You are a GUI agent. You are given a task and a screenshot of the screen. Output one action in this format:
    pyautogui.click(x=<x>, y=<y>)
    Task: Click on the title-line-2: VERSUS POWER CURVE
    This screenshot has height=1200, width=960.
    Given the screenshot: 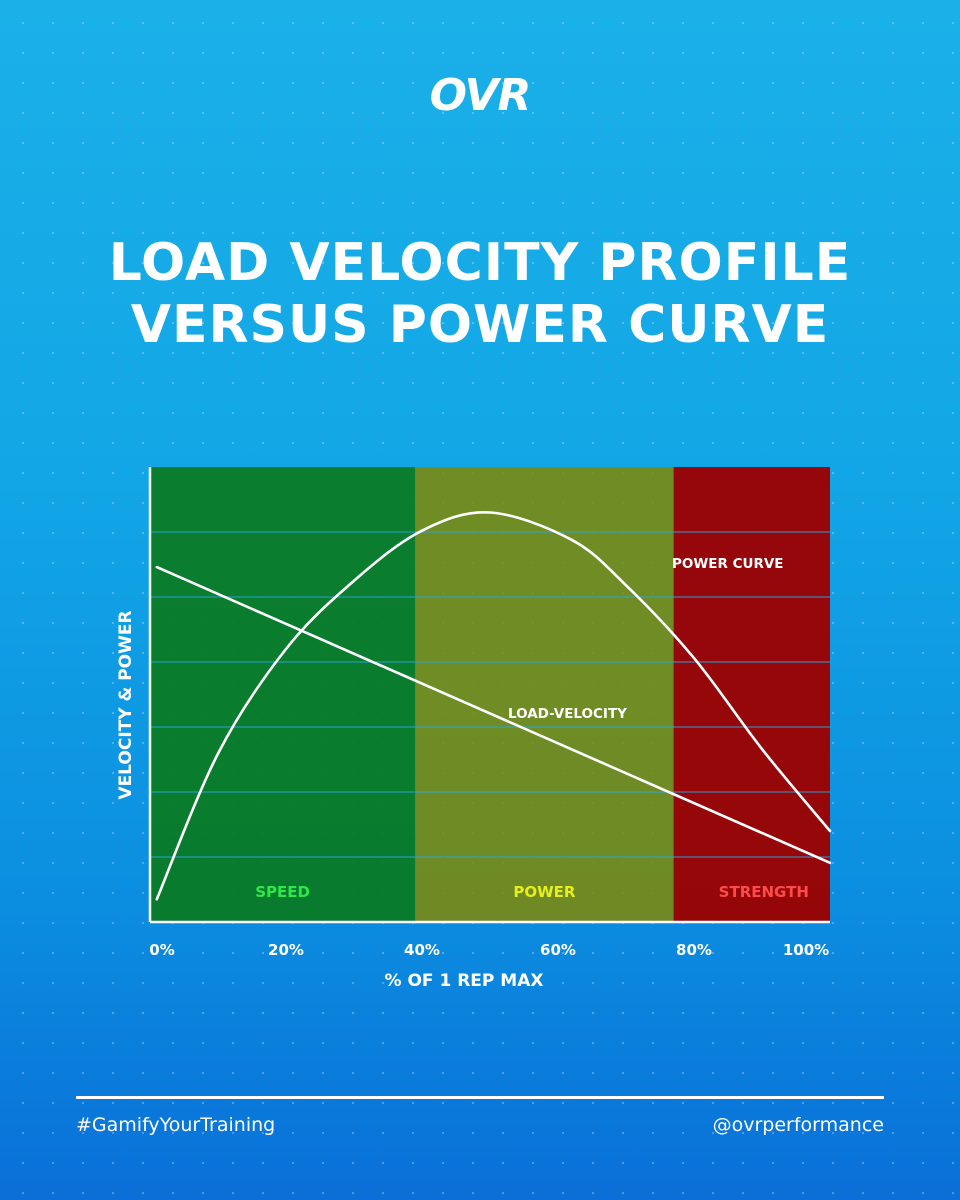 What is the action you would take?
    pyautogui.click(x=480, y=325)
    